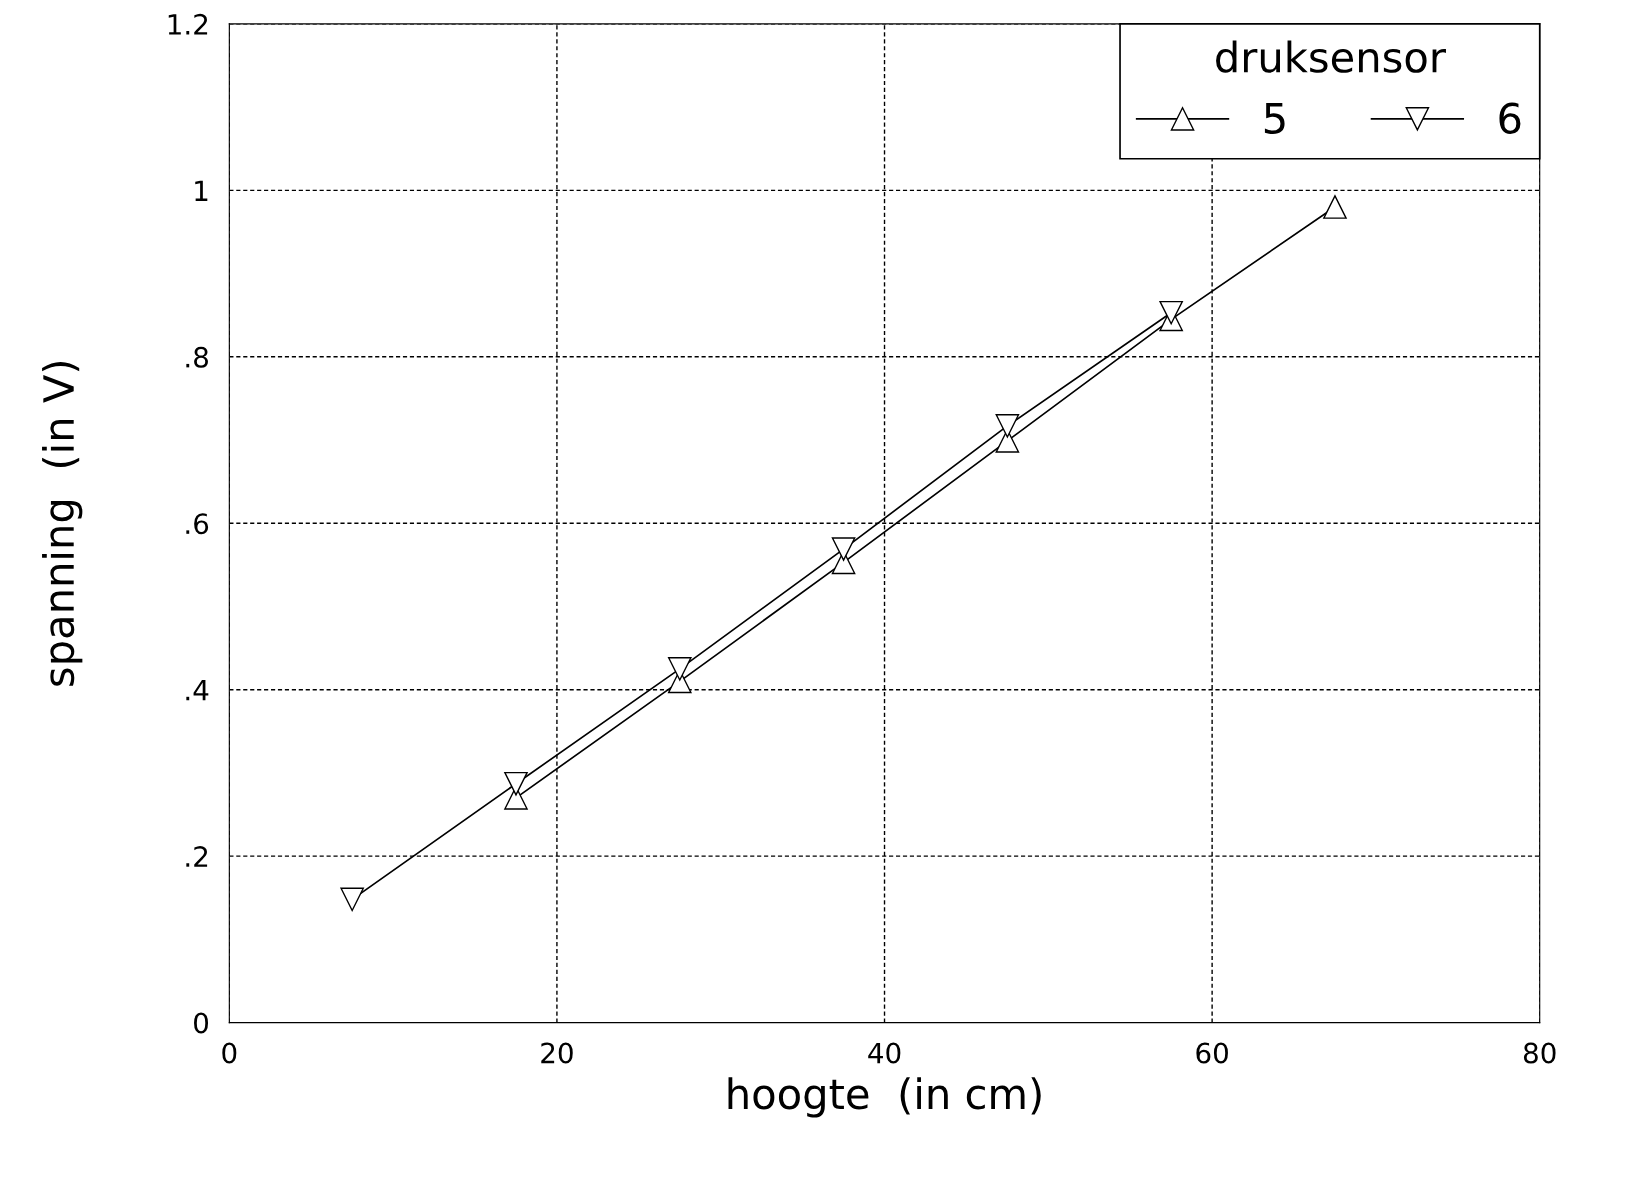 The height and width of the screenshot is (1196, 1638). What do you see at coordinates (197, 524) in the screenshot?
I see `y-tick-label: .6` at bounding box center [197, 524].